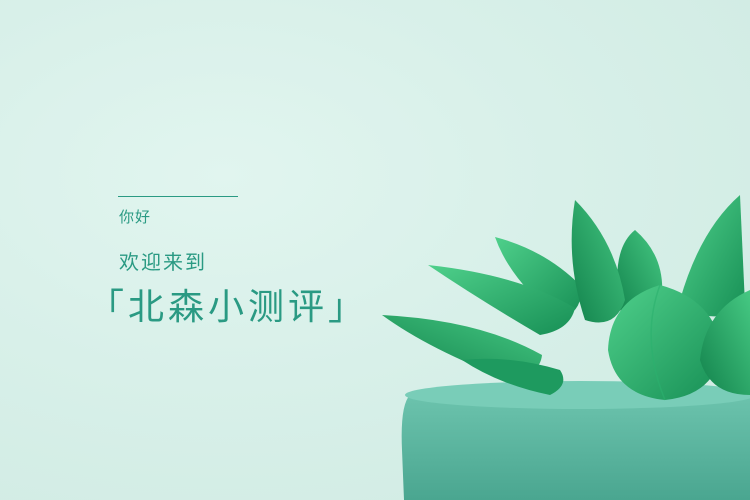 The image size is (750, 500). Describe the element at coordinates (228, 307) in the screenshot. I see `brand-title: 「北森小测评」` at that location.